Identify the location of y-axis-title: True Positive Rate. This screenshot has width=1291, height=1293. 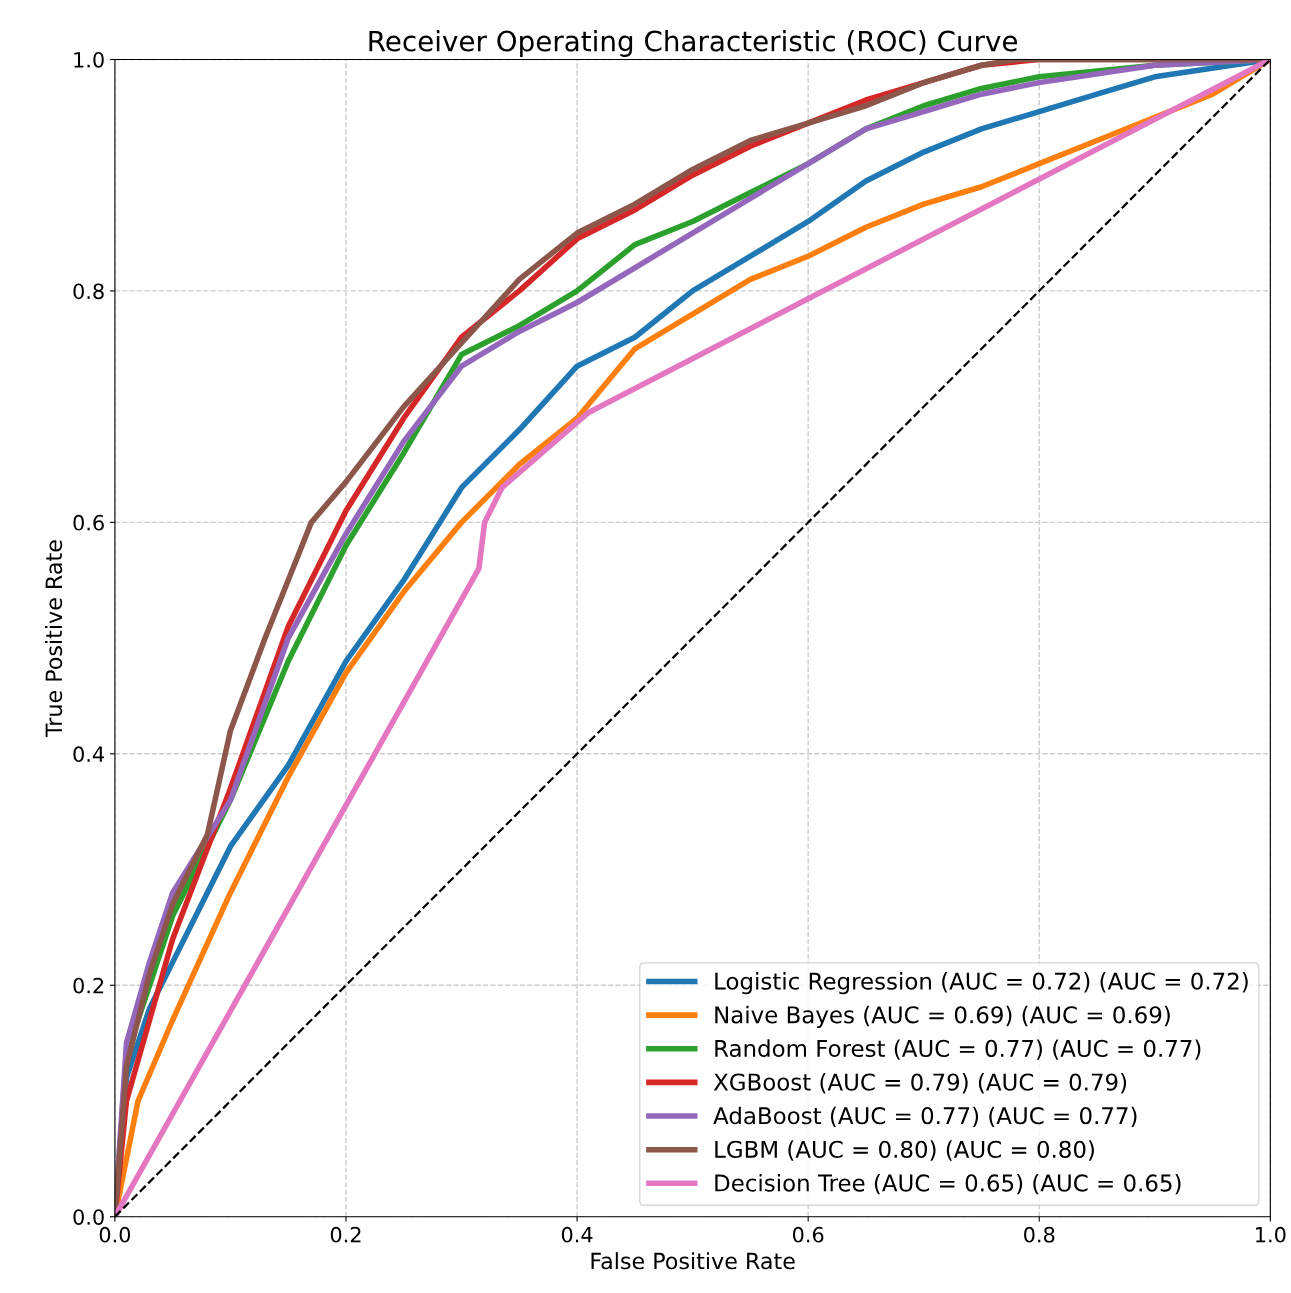
(53, 639).